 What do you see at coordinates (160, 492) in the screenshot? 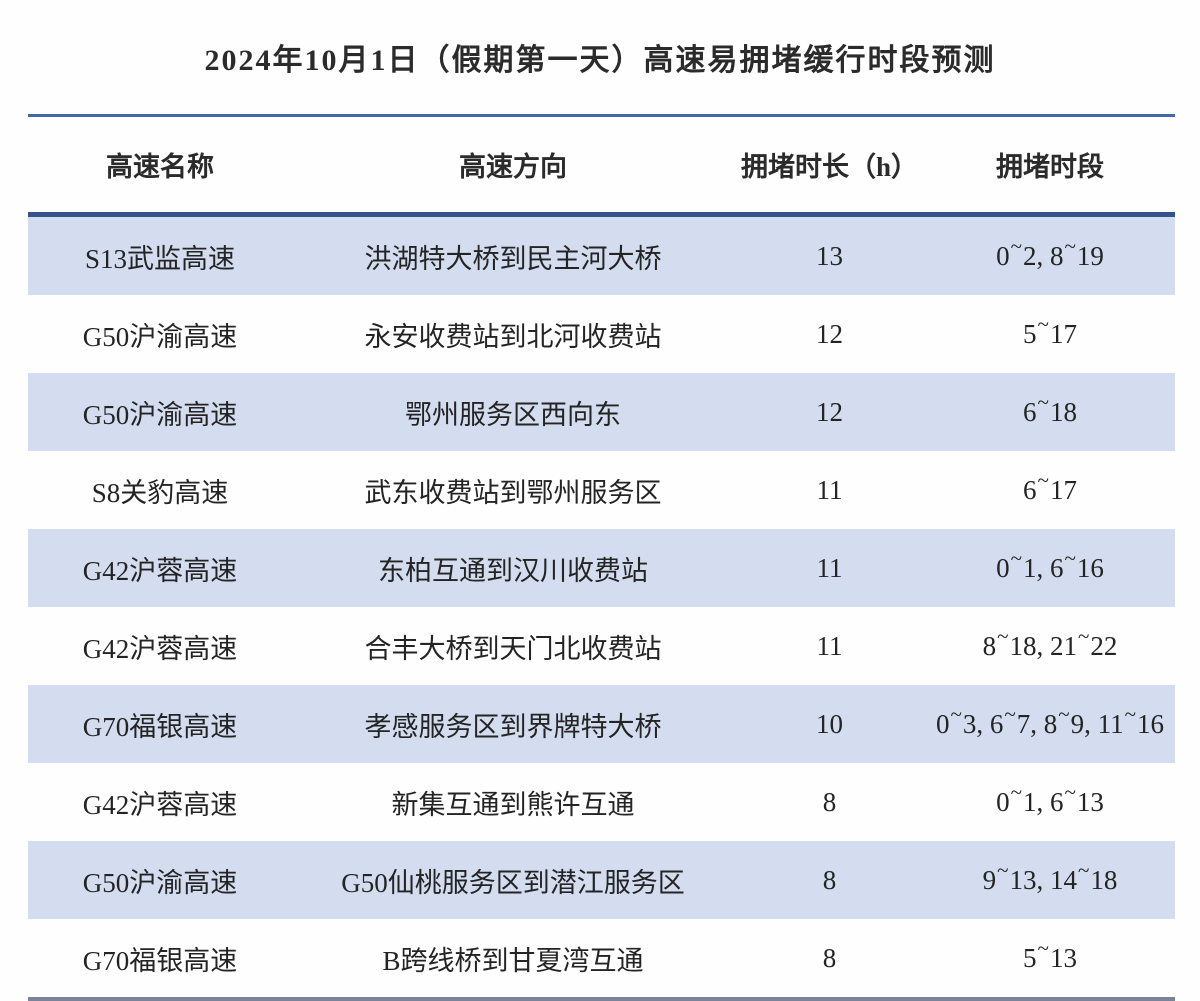
I see `cell-highway-name: S8关豹高速` at bounding box center [160, 492].